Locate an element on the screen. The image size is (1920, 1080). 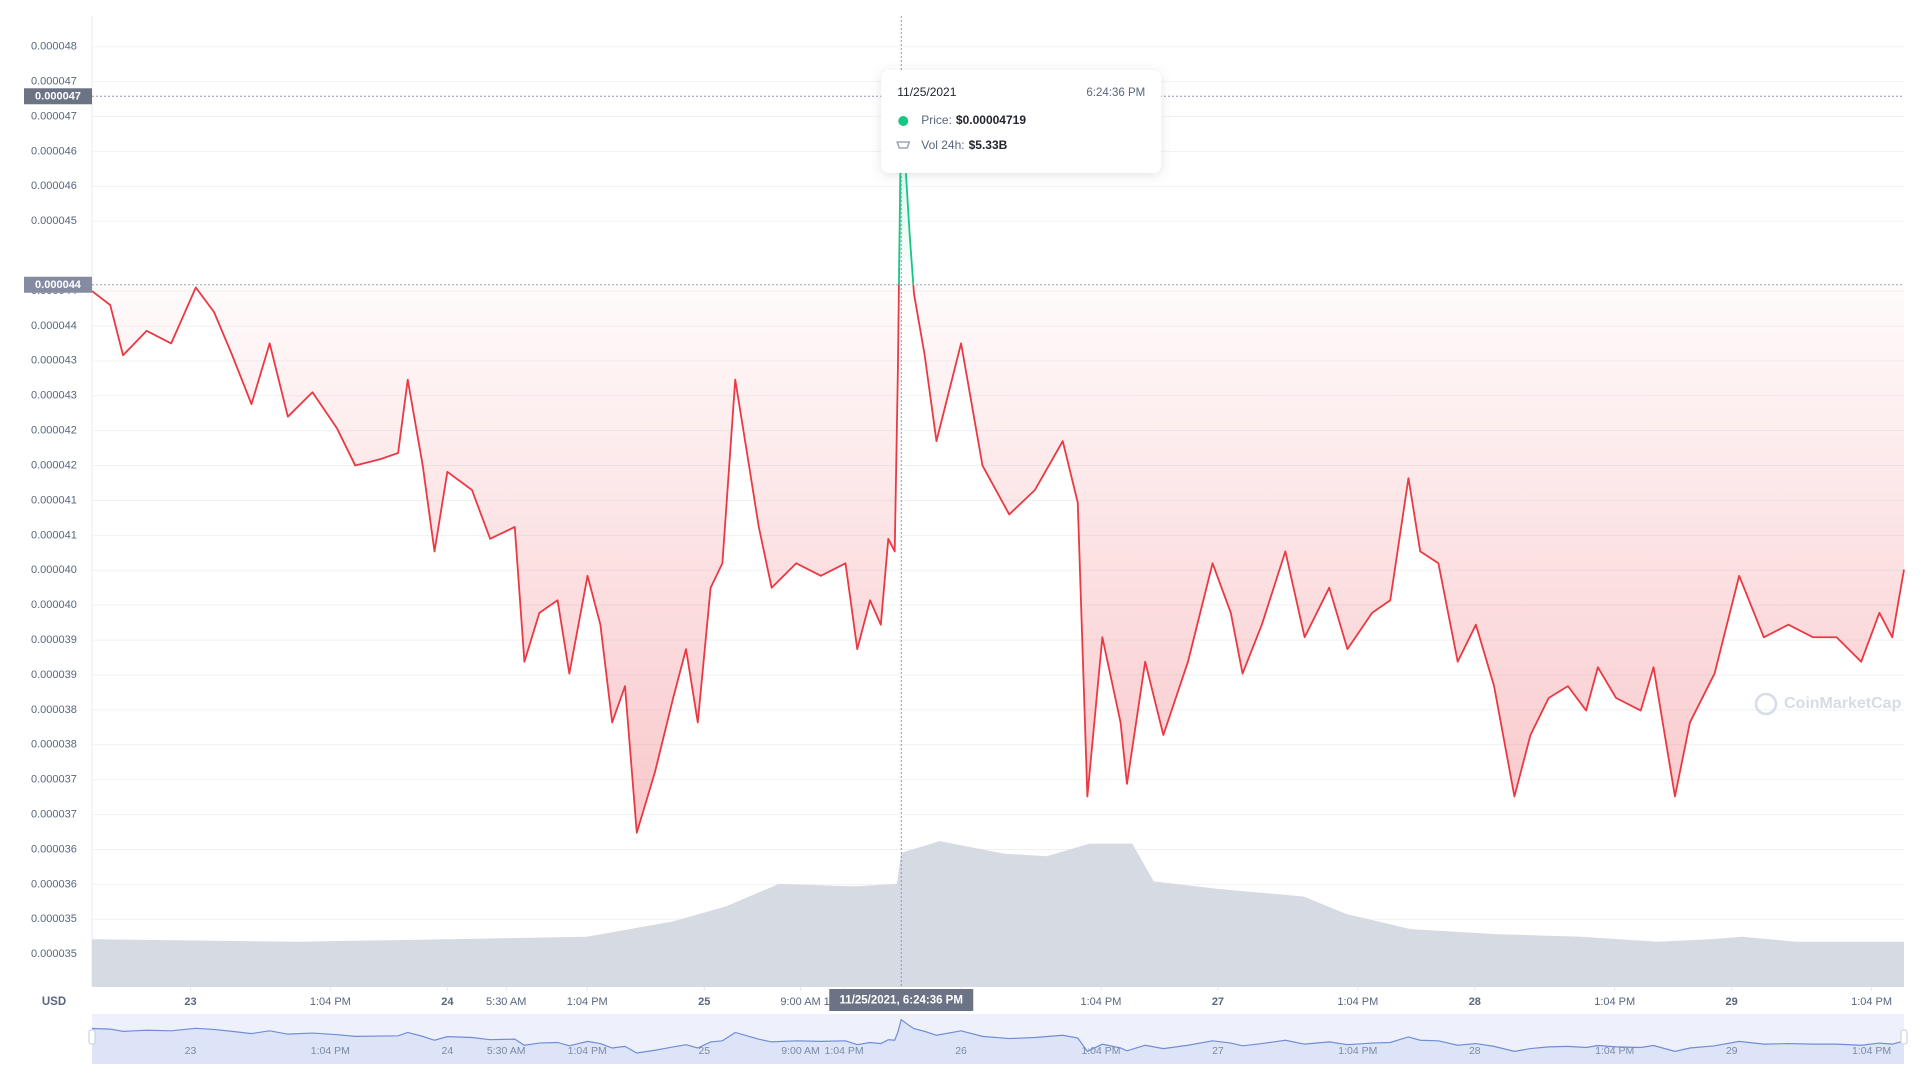
y-tick-label: 0.000044 is located at coordinates (54, 326).